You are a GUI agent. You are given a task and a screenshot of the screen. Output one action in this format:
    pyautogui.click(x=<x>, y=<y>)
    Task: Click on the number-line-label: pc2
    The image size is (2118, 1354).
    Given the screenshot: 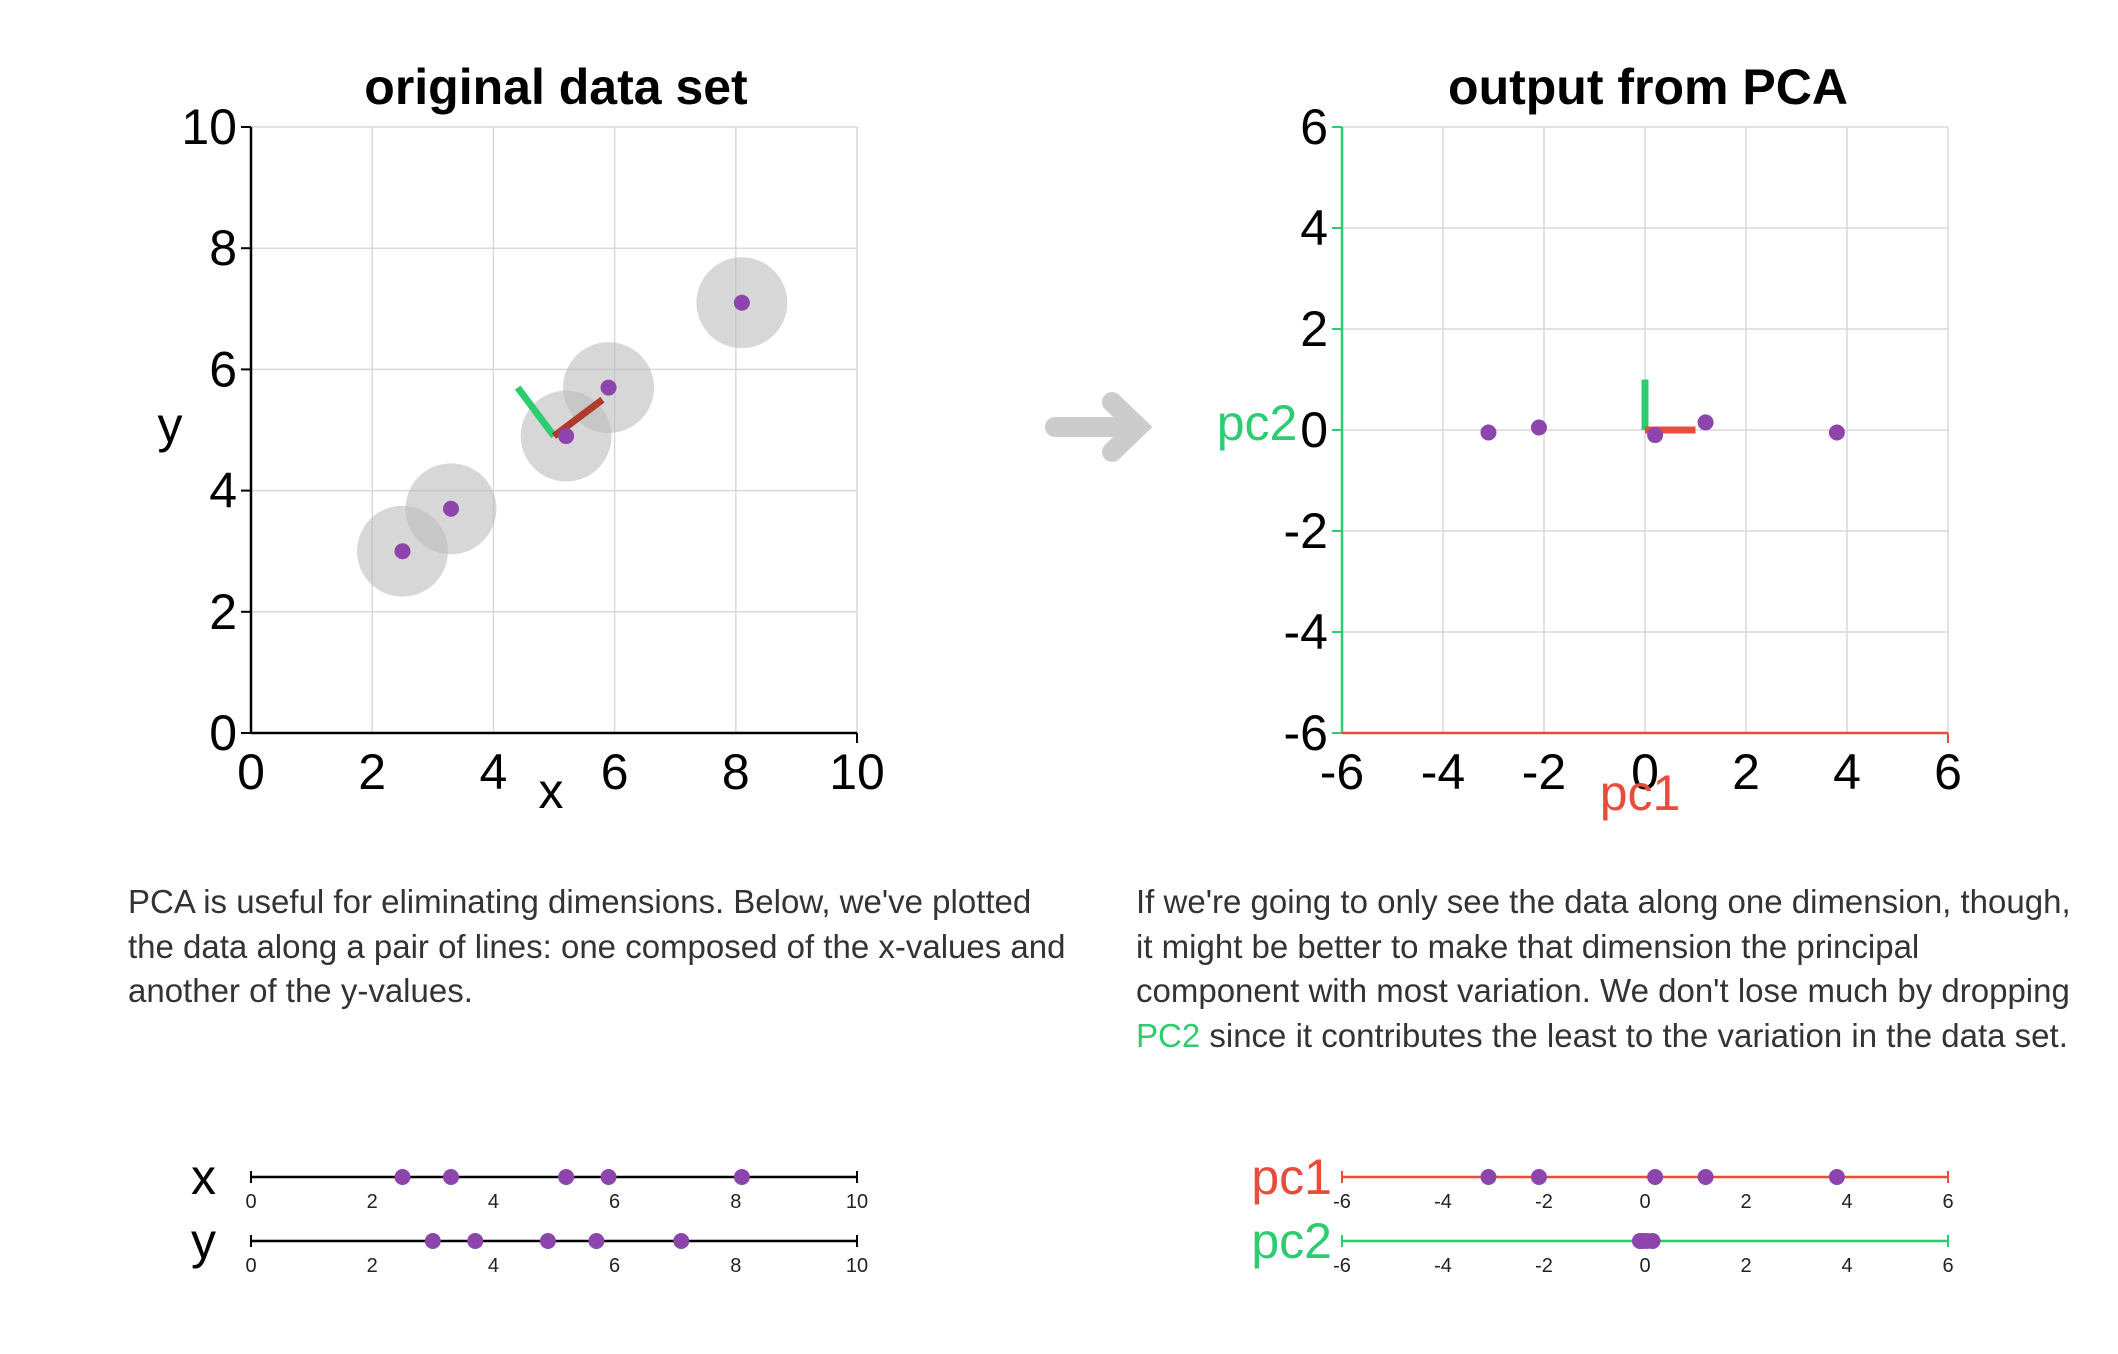 What is the action you would take?
    pyautogui.click(x=1291, y=1241)
    